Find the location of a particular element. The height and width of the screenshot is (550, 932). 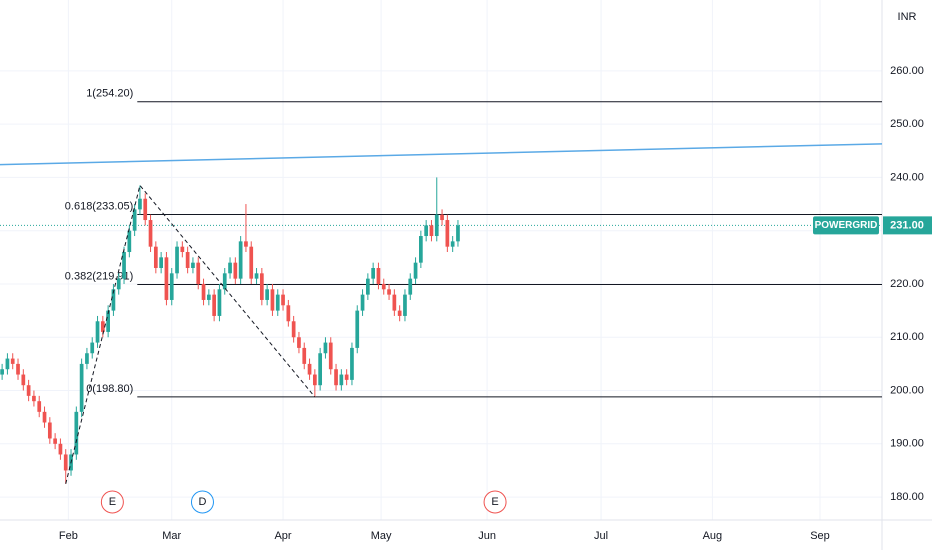

zigzag-line is located at coordinates (190, 334).